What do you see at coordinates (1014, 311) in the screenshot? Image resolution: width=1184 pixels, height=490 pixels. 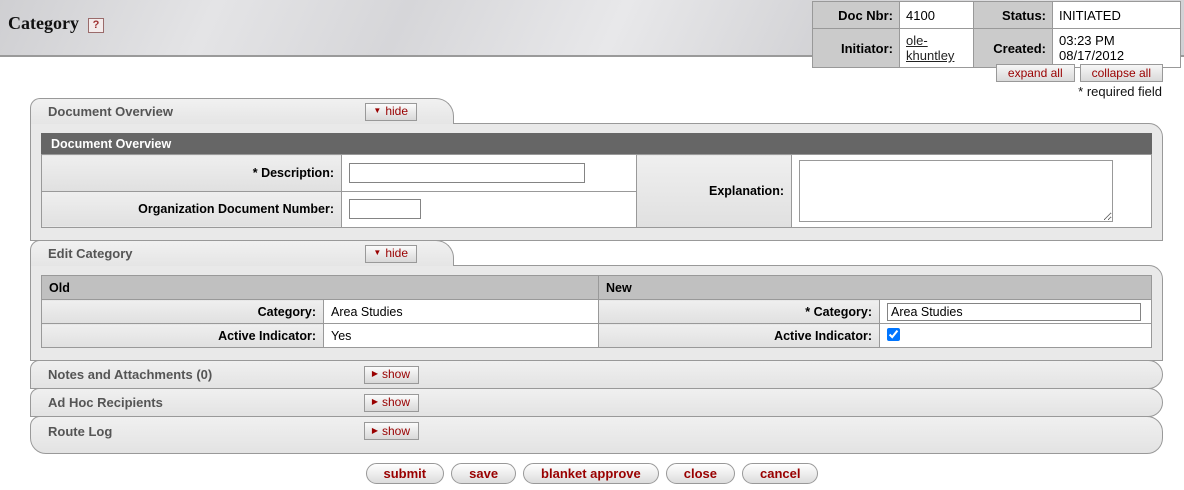 I see `new-category-input` at bounding box center [1014, 311].